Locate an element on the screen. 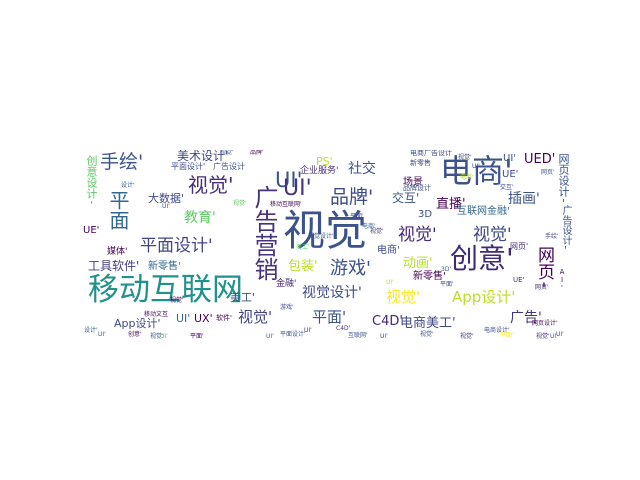 The image size is (640, 480). word-cloud-word: 社交 is located at coordinates (362, 169).